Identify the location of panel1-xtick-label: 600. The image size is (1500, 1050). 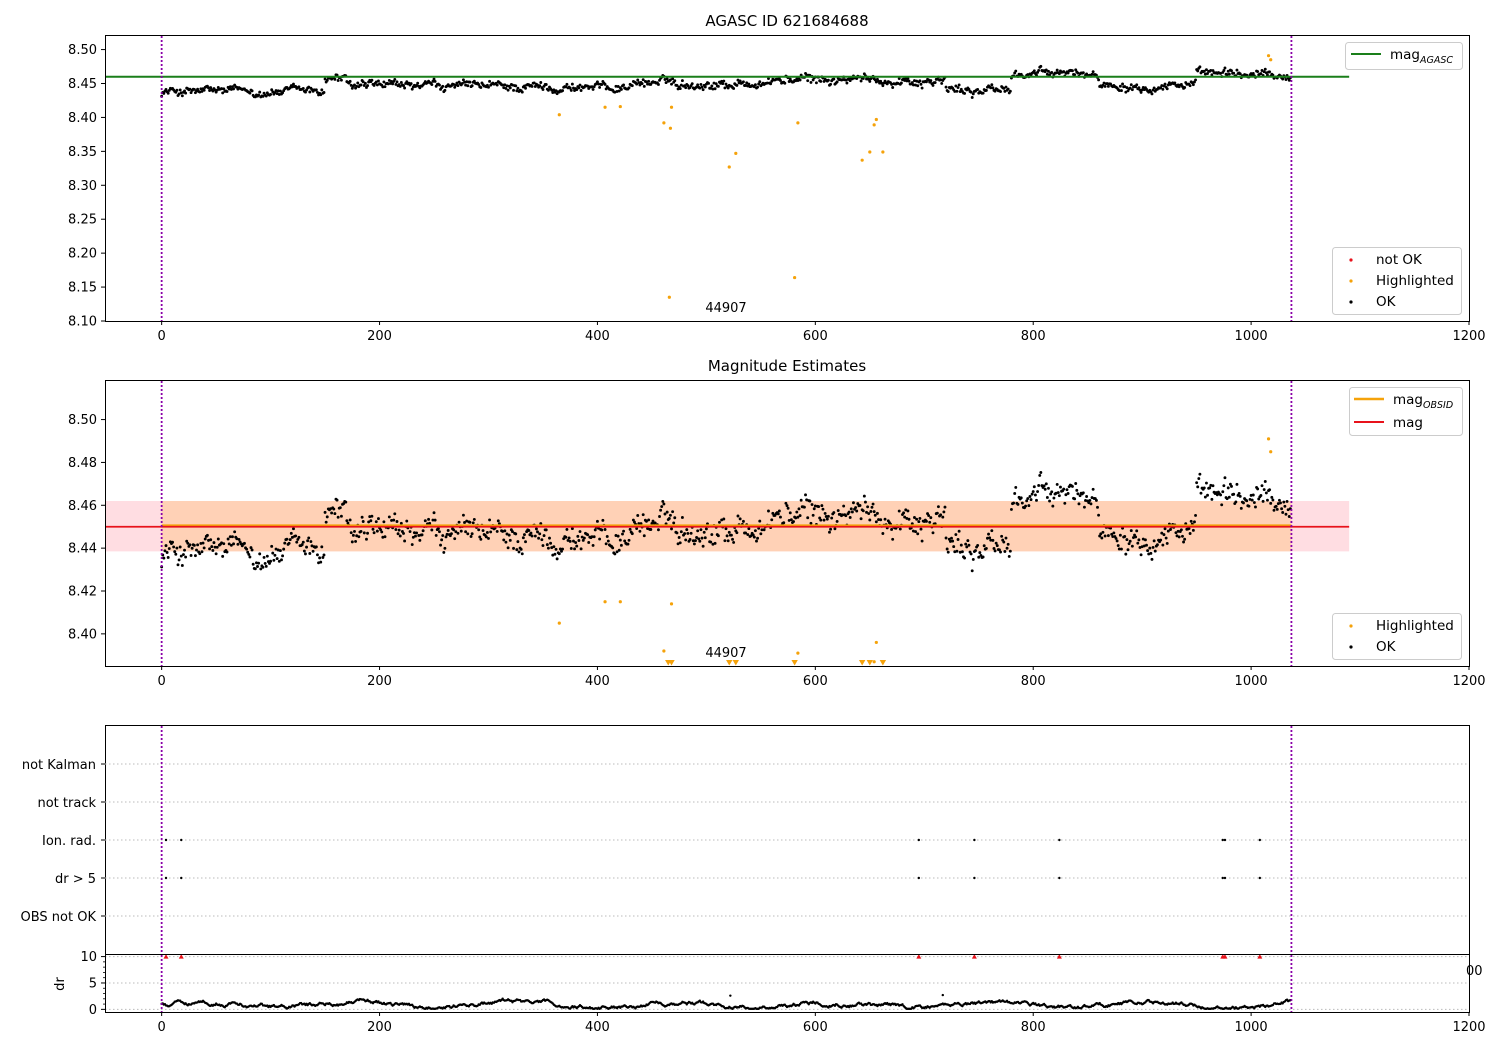
(815, 336).